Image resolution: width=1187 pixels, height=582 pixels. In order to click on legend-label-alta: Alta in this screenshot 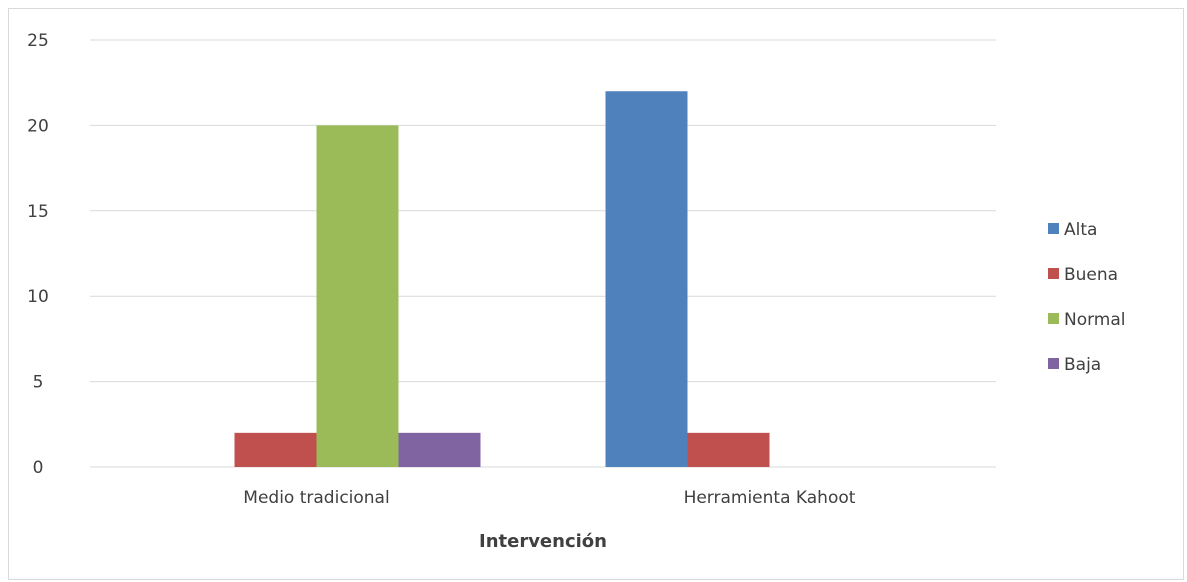, I will do `click(1080, 230)`.